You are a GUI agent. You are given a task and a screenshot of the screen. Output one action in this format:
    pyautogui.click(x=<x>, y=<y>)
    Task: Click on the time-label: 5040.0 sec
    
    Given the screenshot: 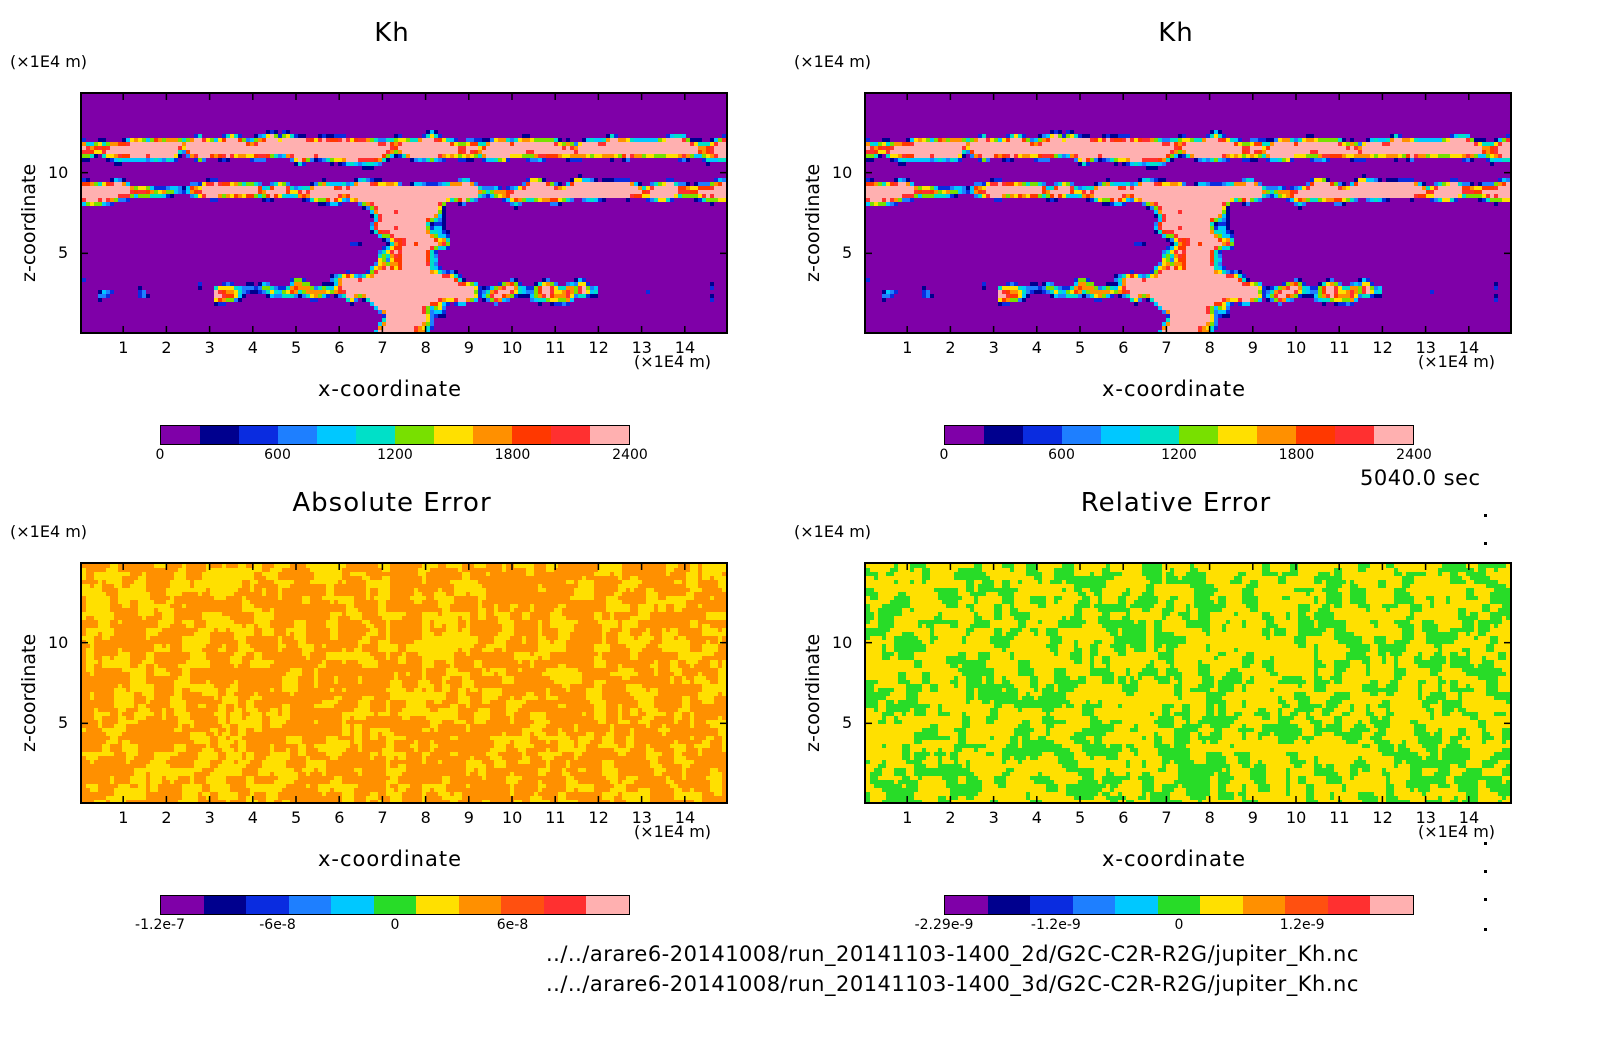 What is the action you would take?
    pyautogui.click(x=1420, y=478)
    